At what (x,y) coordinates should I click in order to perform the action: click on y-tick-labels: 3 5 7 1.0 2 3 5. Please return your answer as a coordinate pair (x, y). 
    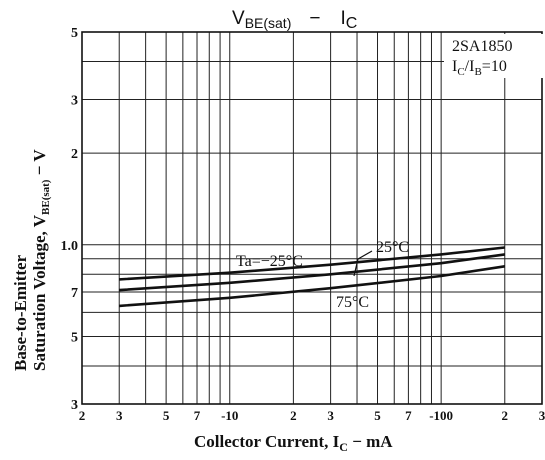
    Looking at the image, I should click on (70, 219).